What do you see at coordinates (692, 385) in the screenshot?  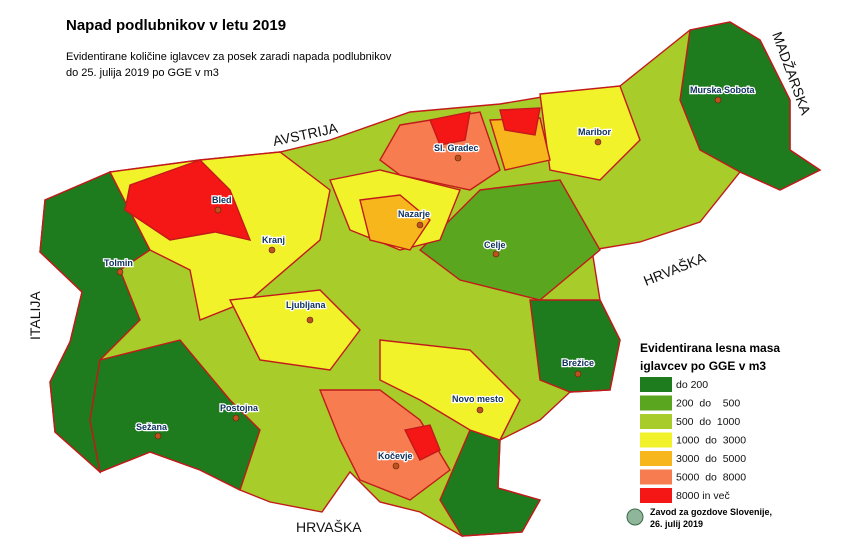 I see `legend-label: do 200` at bounding box center [692, 385].